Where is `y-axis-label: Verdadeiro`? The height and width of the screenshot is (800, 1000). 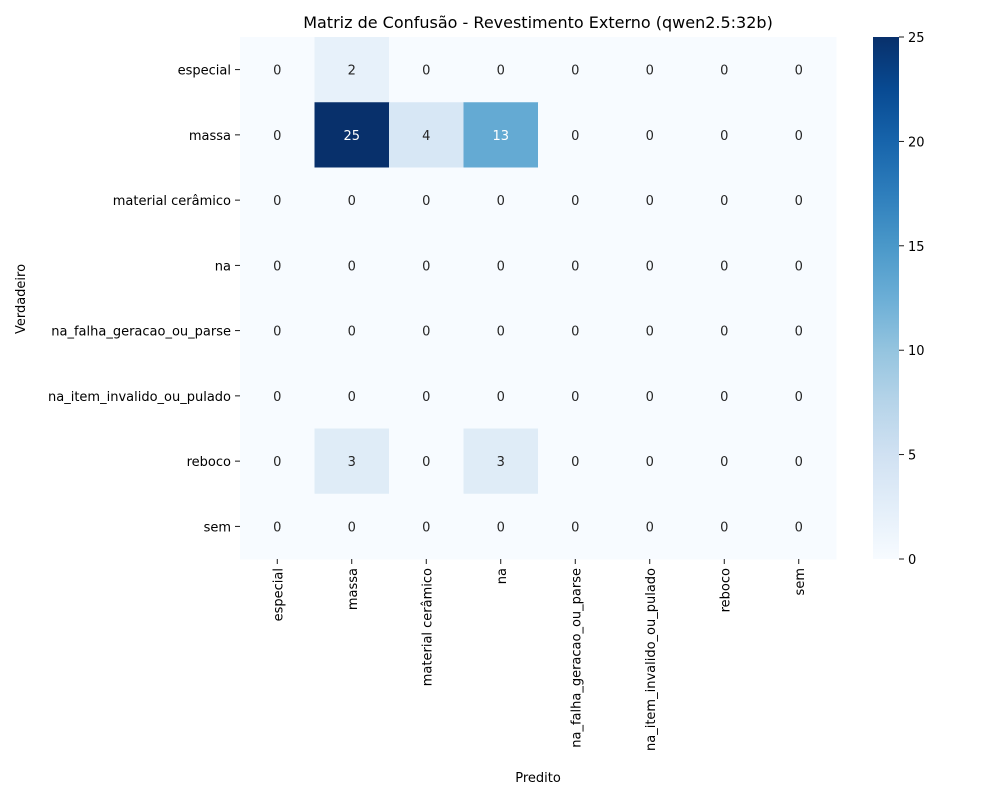 y-axis-label: Verdadeiro is located at coordinates (21, 299).